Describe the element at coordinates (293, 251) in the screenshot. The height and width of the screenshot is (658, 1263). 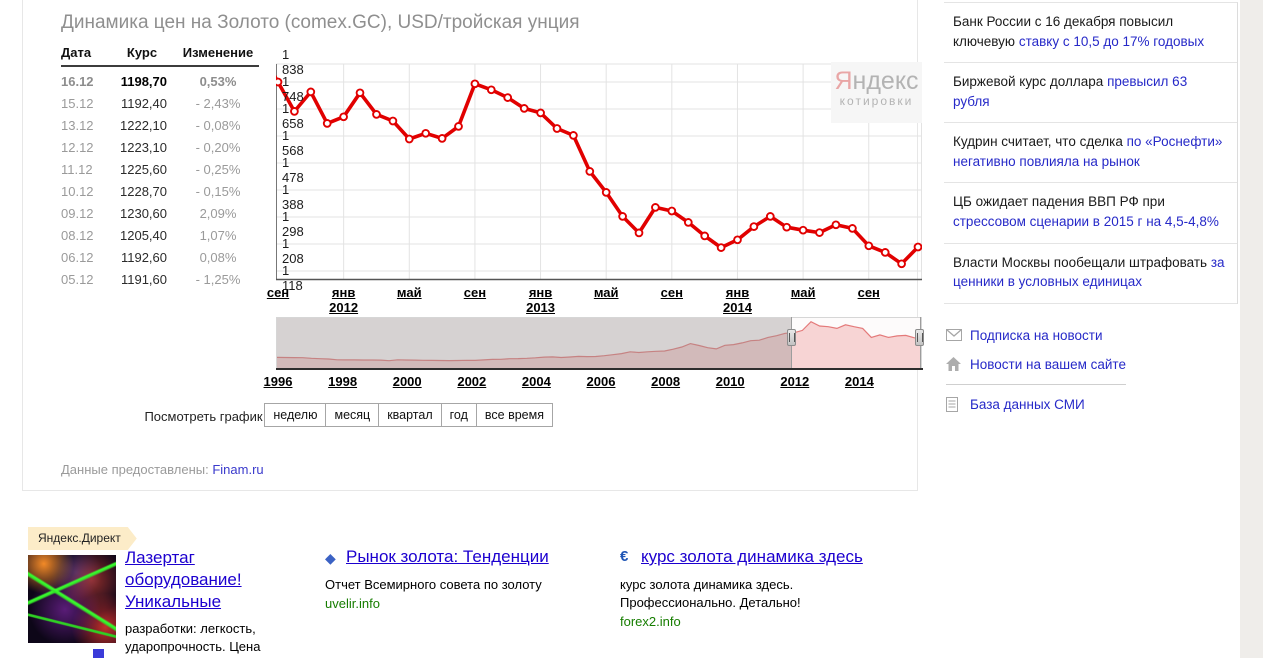
I see `y-axis-label: 1 208` at that location.